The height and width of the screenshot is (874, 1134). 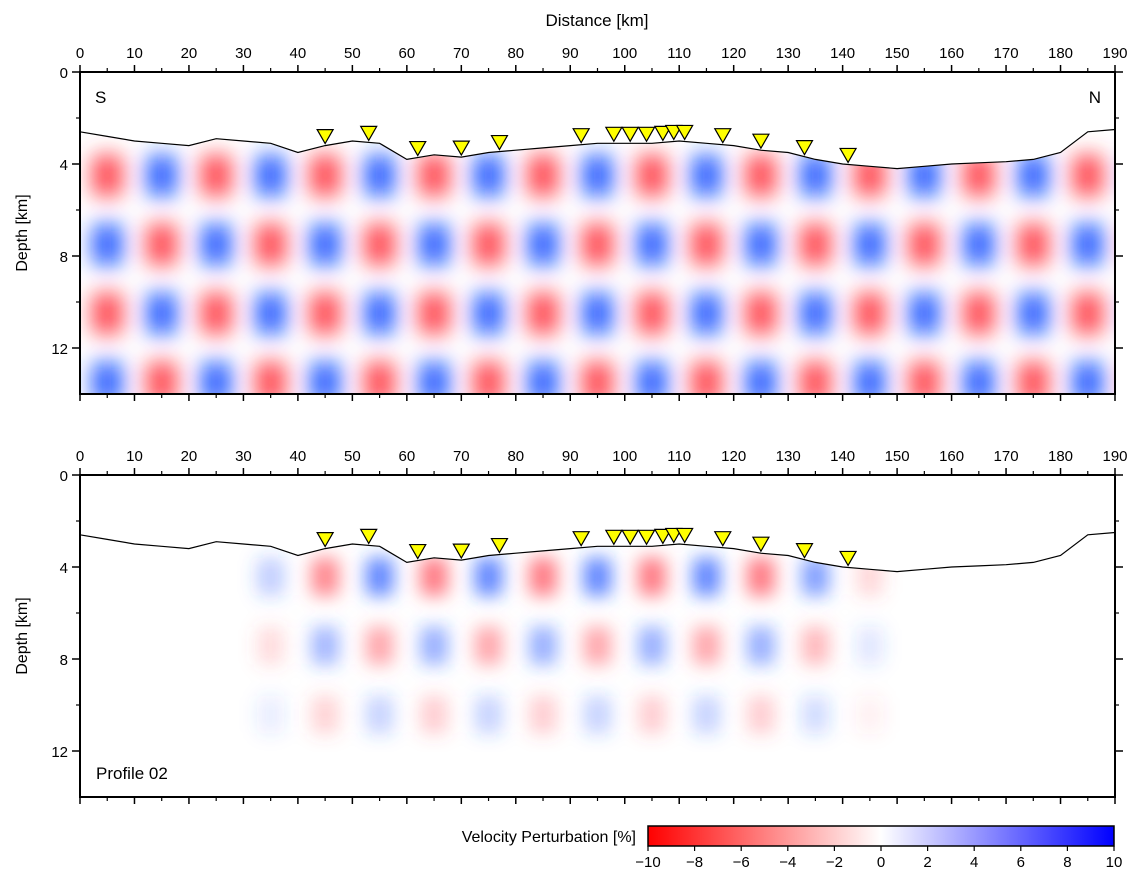 I want to click on colorbar-tick-label: −10, so click(x=647, y=862).